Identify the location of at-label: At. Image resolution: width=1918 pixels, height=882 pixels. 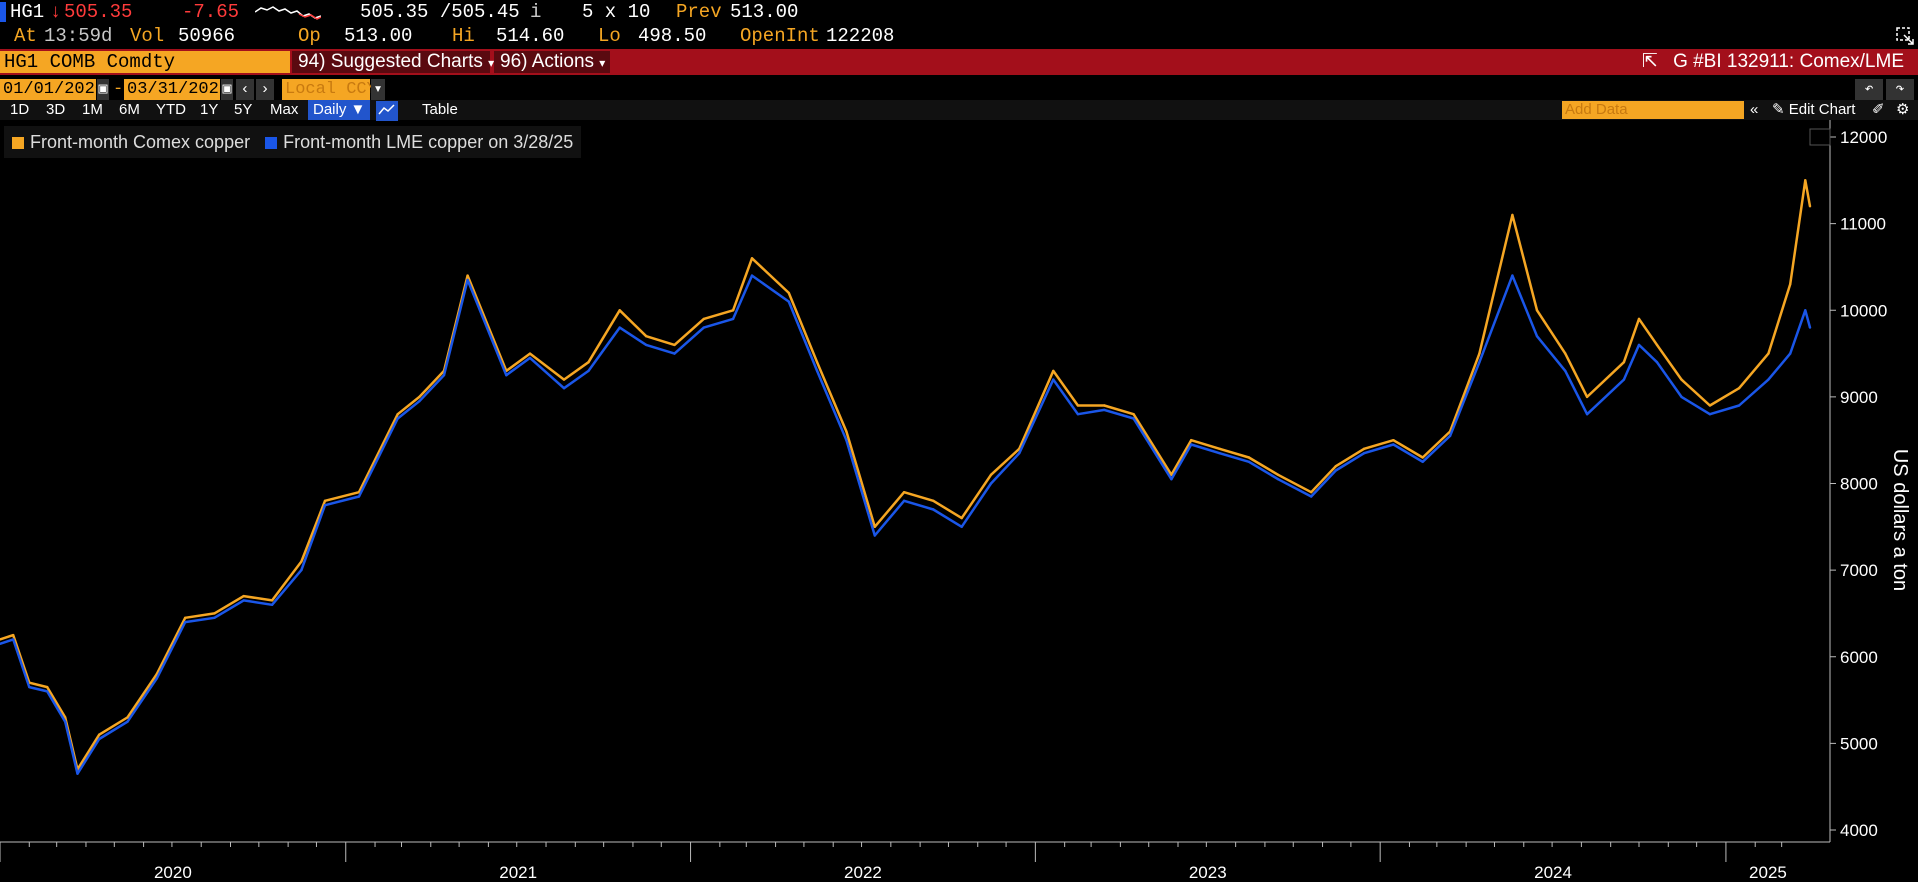
(25, 36).